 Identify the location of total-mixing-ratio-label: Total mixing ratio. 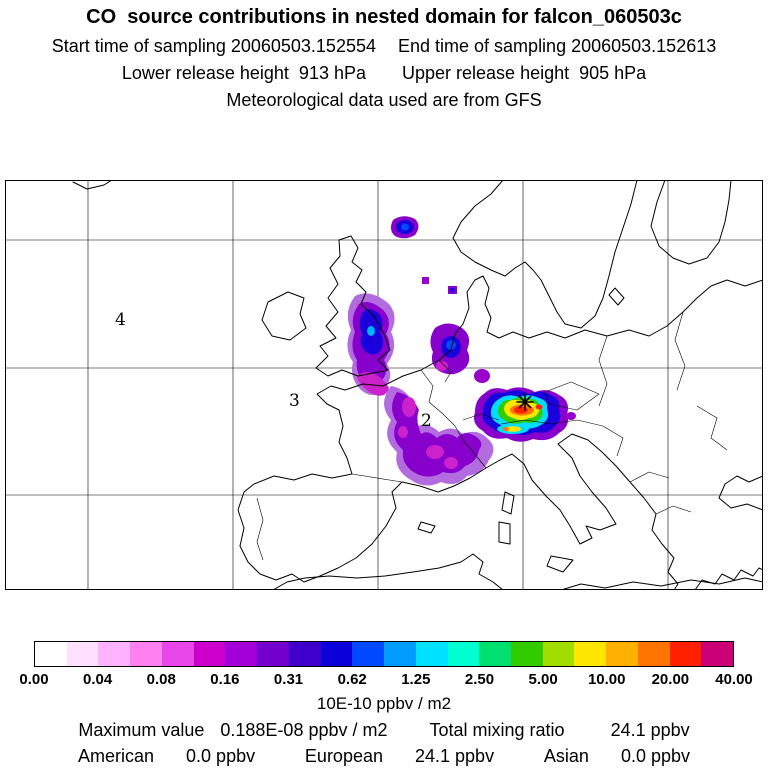
(497, 730).